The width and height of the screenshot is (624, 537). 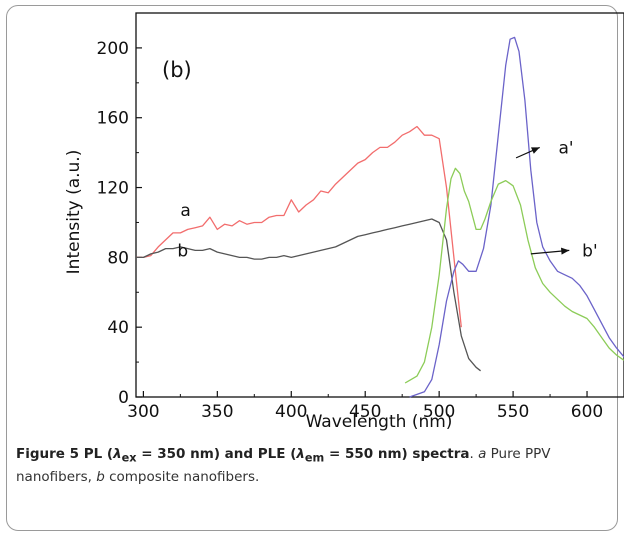 I want to click on caption-text-1: PL (, so click(x=96, y=454).